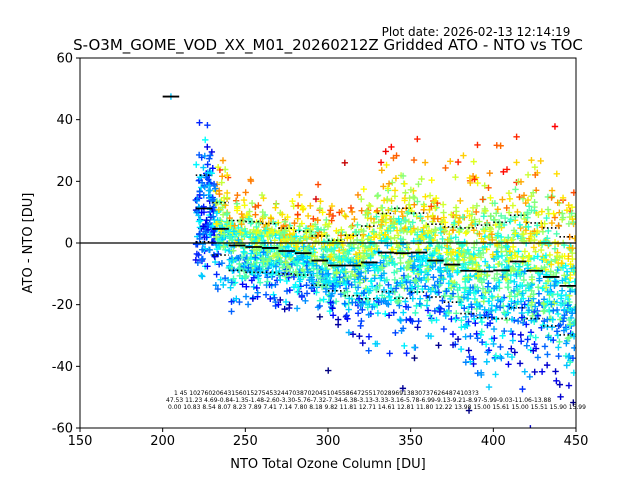 The image size is (640, 480). What do you see at coordinates (64, 120) in the screenshot?
I see `y-tick-label: 40` at bounding box center [64, 120].